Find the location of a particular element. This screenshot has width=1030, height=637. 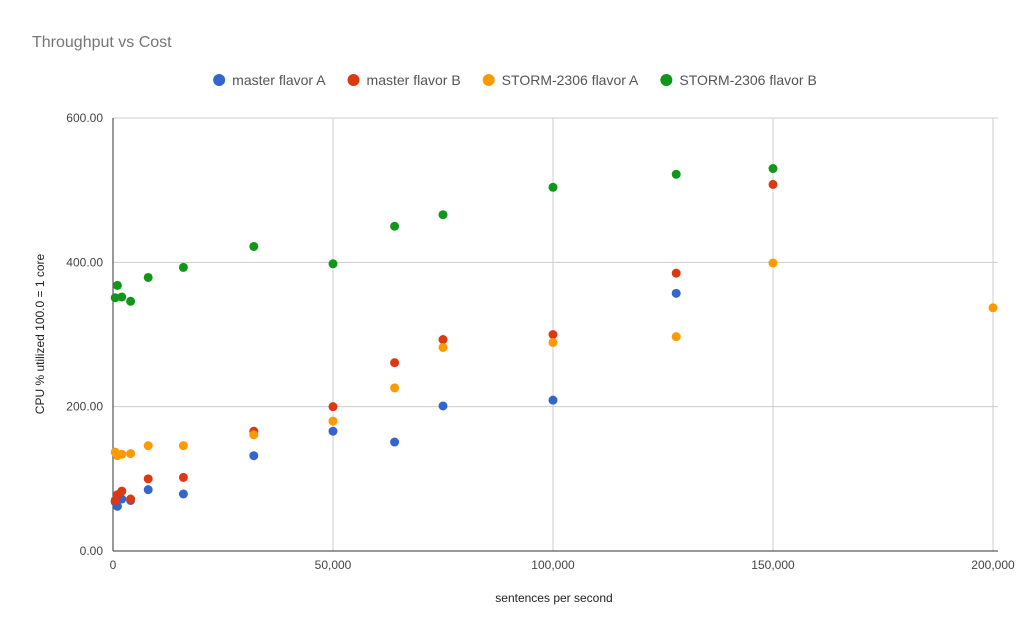

legend-item: STORM-2306 flavor B is located at coordinates (738, 80).